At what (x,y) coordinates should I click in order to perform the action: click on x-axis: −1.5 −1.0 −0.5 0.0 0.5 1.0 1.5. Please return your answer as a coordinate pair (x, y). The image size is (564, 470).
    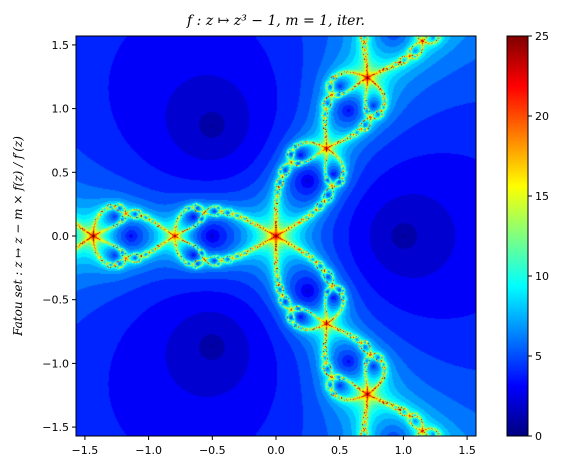
    Looking at the image, I should click on (274, 446).